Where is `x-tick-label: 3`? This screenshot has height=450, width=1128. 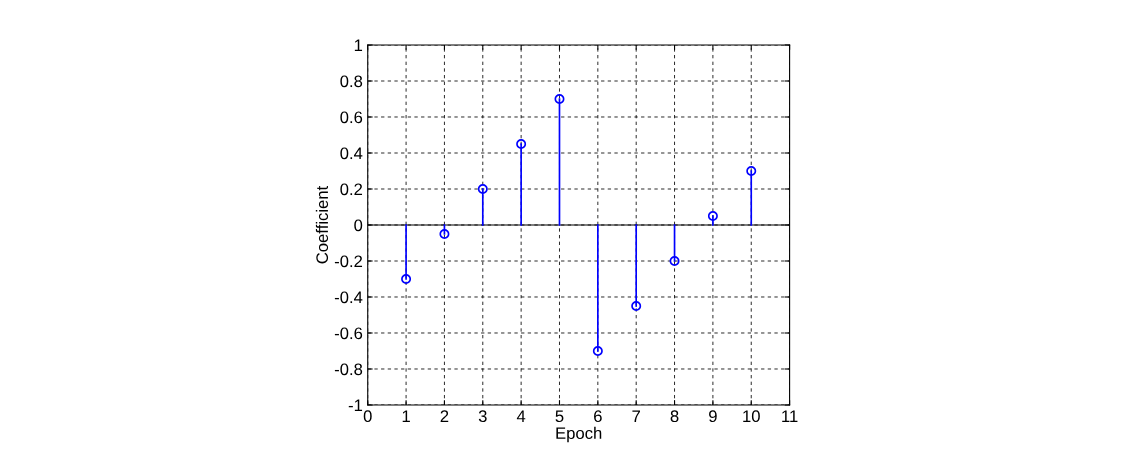
x-tick-label: 3 is located at coordinates (482, 416).